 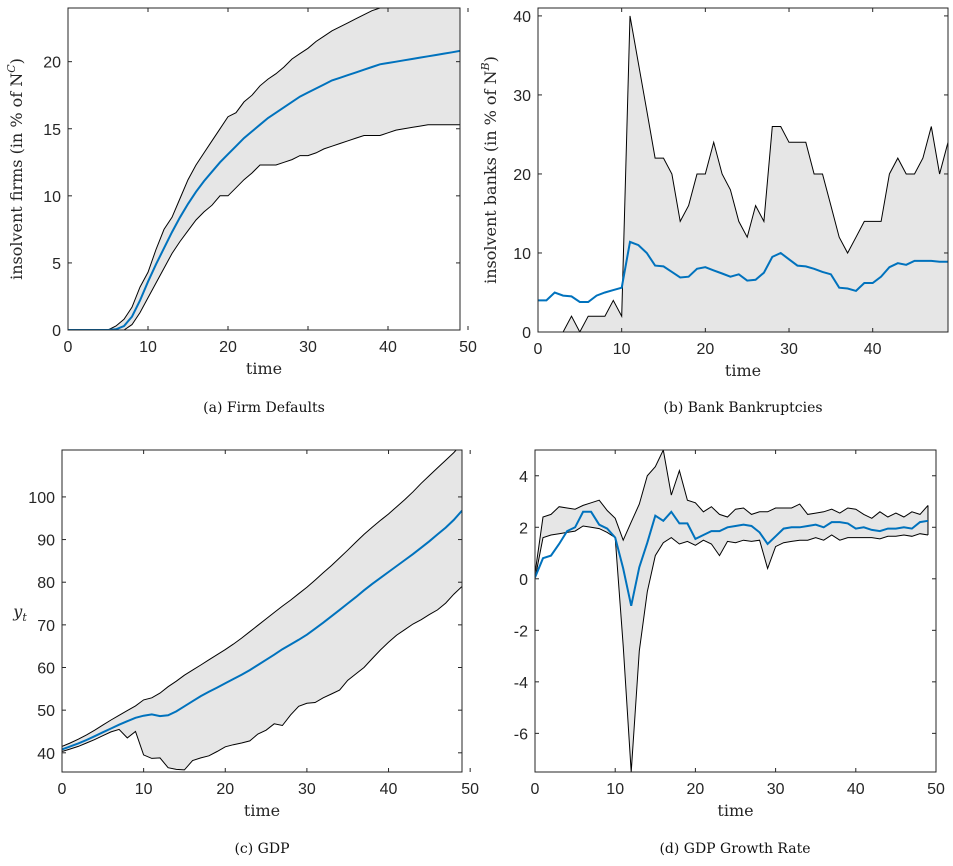 What do you see at coordinates (19, 613) in the screenshot?
I see `y-axis-label: yt` at bounding box center [19, 613].